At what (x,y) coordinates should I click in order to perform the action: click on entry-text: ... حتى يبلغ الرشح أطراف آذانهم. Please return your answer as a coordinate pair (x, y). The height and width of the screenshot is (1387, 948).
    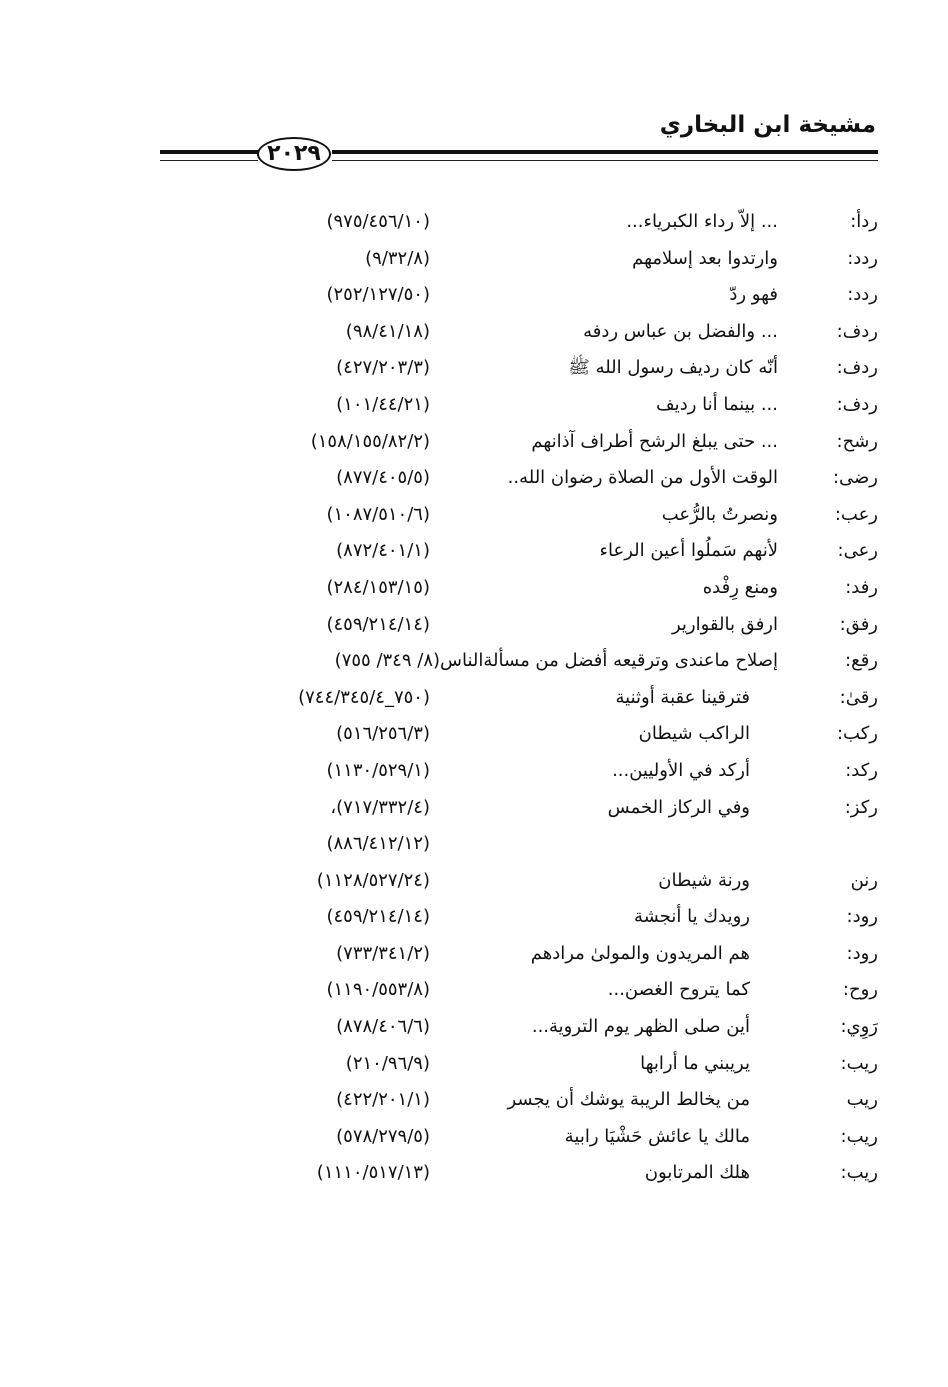
    Looking at the image, I should click on (654, 441).